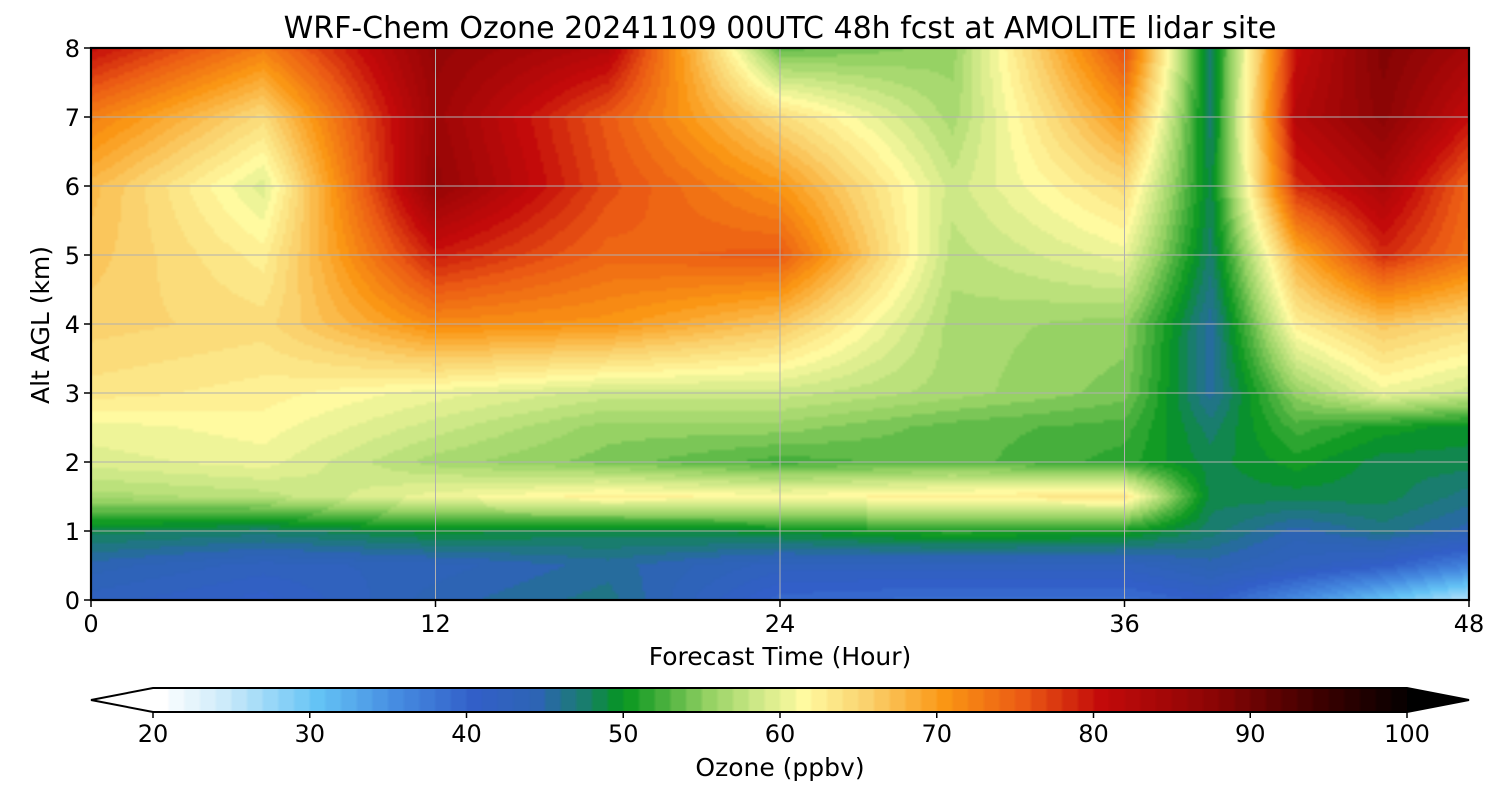  I want to click on colorbar-label: Ozone (ppbv), so click(779, 767).